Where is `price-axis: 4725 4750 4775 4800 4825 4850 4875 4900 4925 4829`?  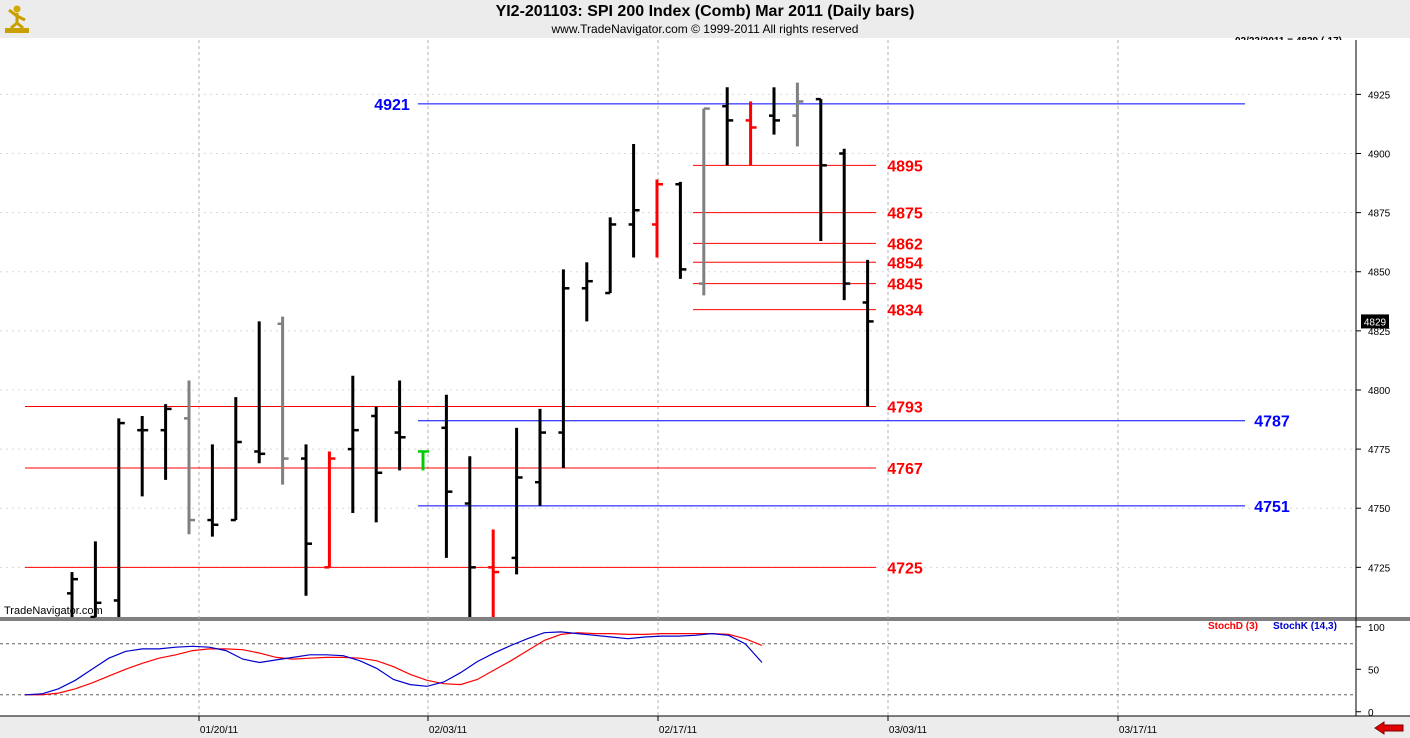 price-axis: 4725 4750 4775 4800 4825 4850 4875 4900 4925 4829 is located at coordinates (1373, 332).